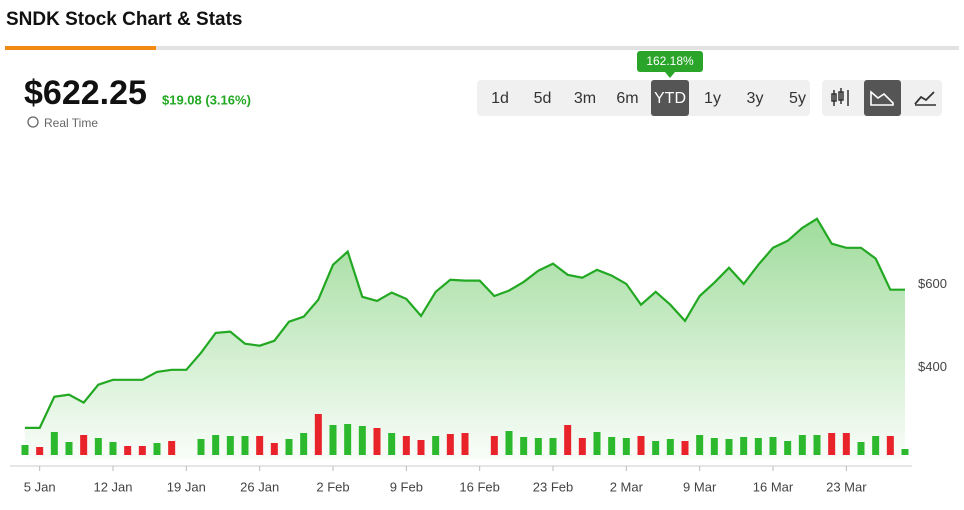  I want to click on area-icon, so click(882, 98).